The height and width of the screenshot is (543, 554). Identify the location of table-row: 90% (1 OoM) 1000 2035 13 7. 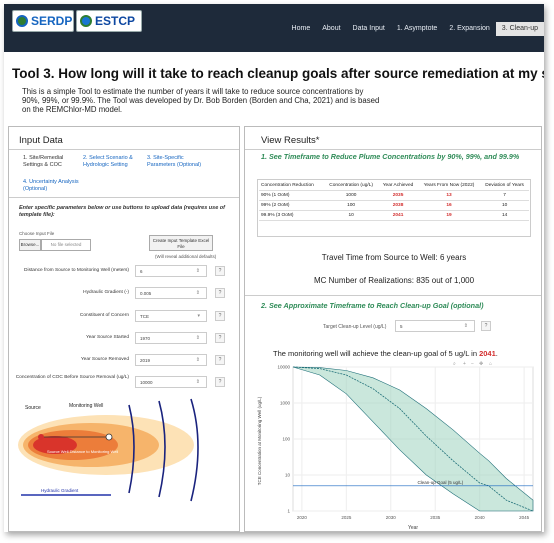
(394, 195).